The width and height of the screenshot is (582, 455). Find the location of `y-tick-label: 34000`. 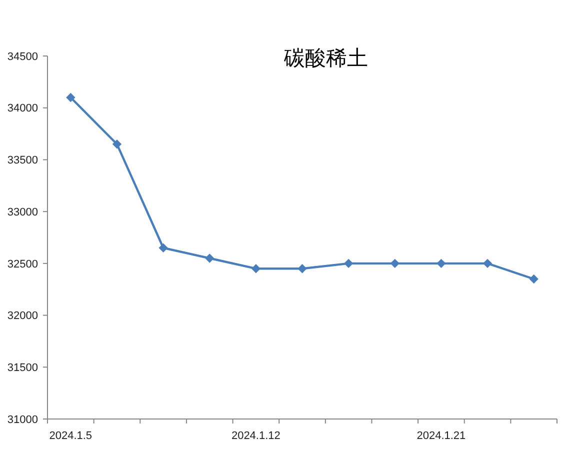

y-tick-label: 34000 is located at coordinates (22, 108).